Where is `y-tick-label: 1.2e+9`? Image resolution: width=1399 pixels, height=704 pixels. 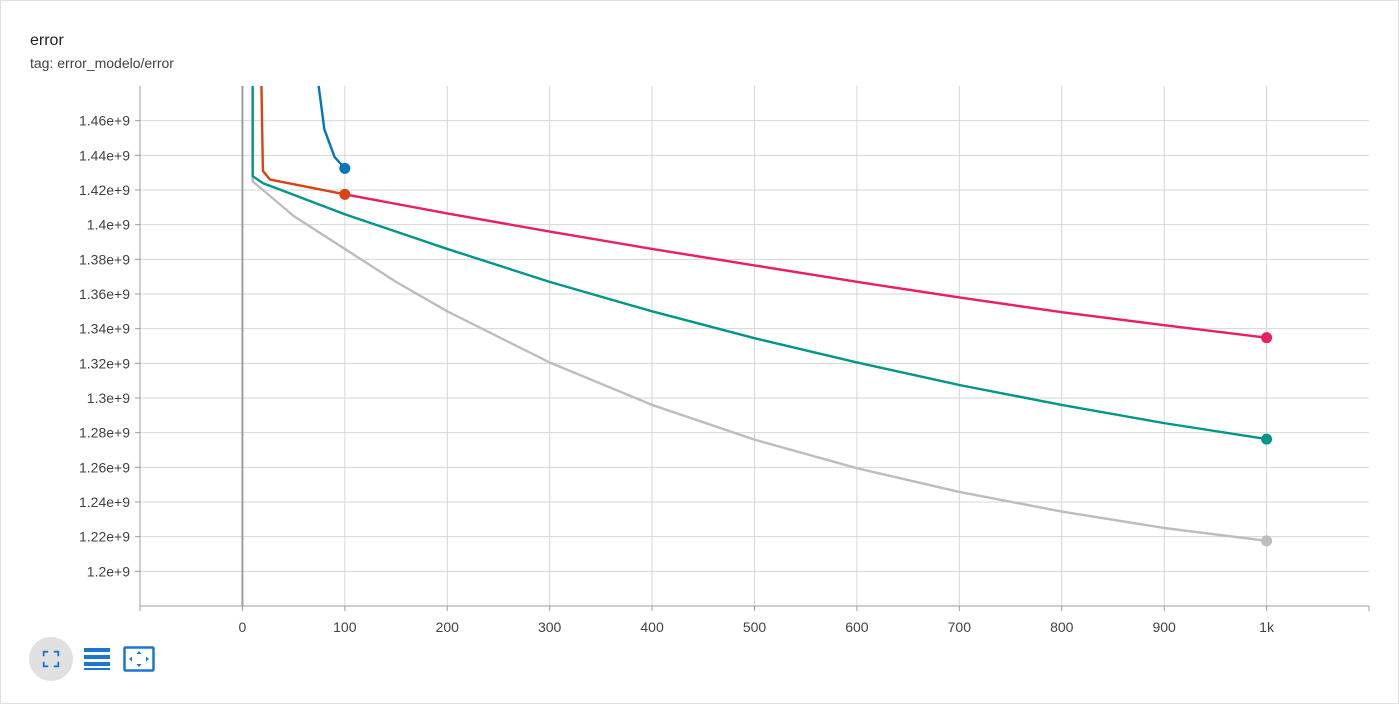
y-tick-label: 1.2e+9 is located at coordinates (108, 571).